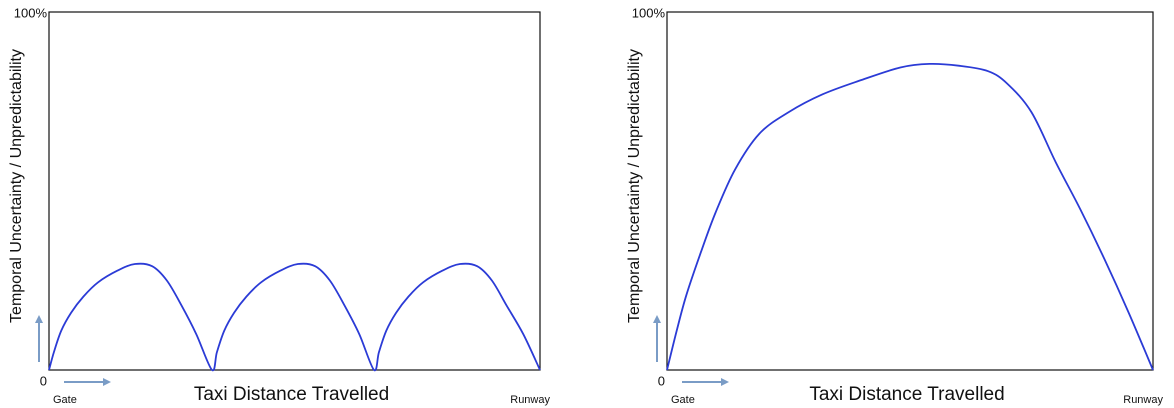 The width and height of the screenshot is (1174, 408). I want to click on curve, so click(294, 317).